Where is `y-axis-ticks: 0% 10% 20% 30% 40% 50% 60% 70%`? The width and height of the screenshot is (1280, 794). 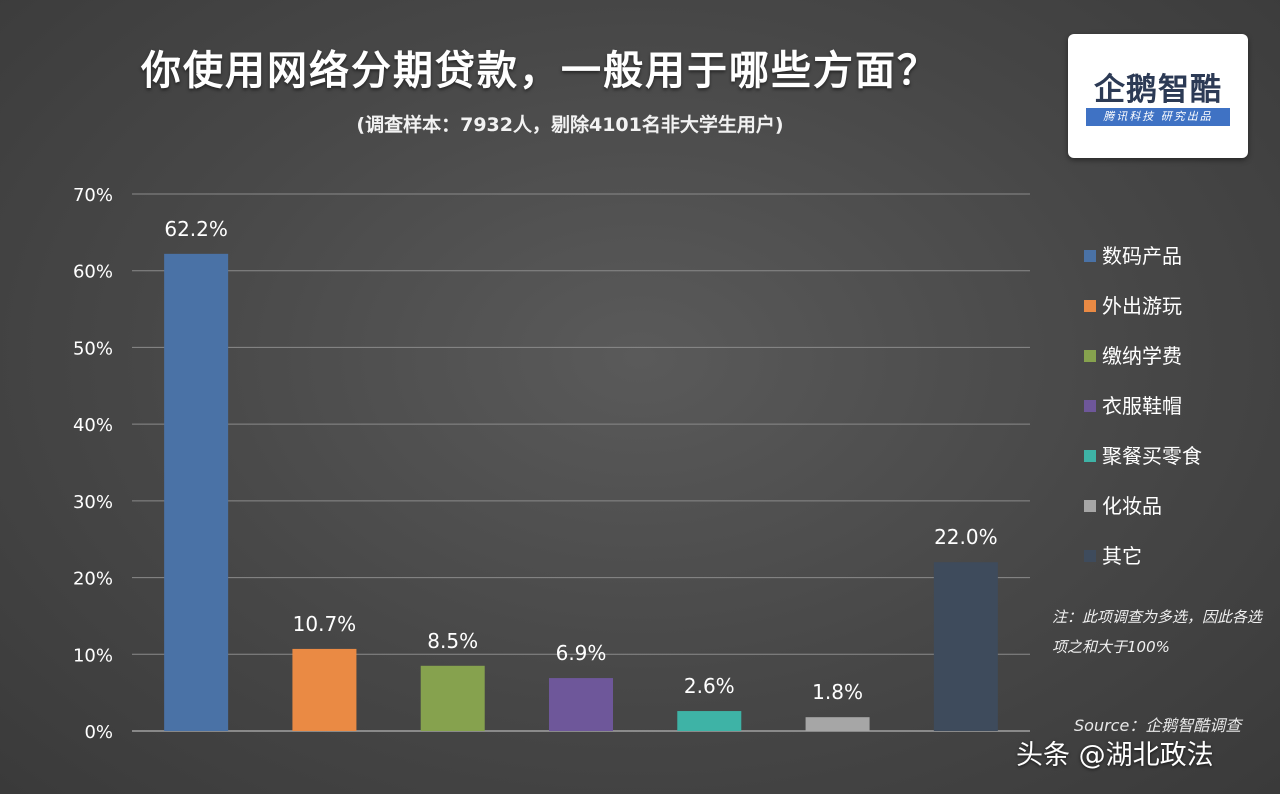 y-axis-ticks: 0% 10% 20% 30% 40% 50% 60% 70% is located at coordinates (93, 464).